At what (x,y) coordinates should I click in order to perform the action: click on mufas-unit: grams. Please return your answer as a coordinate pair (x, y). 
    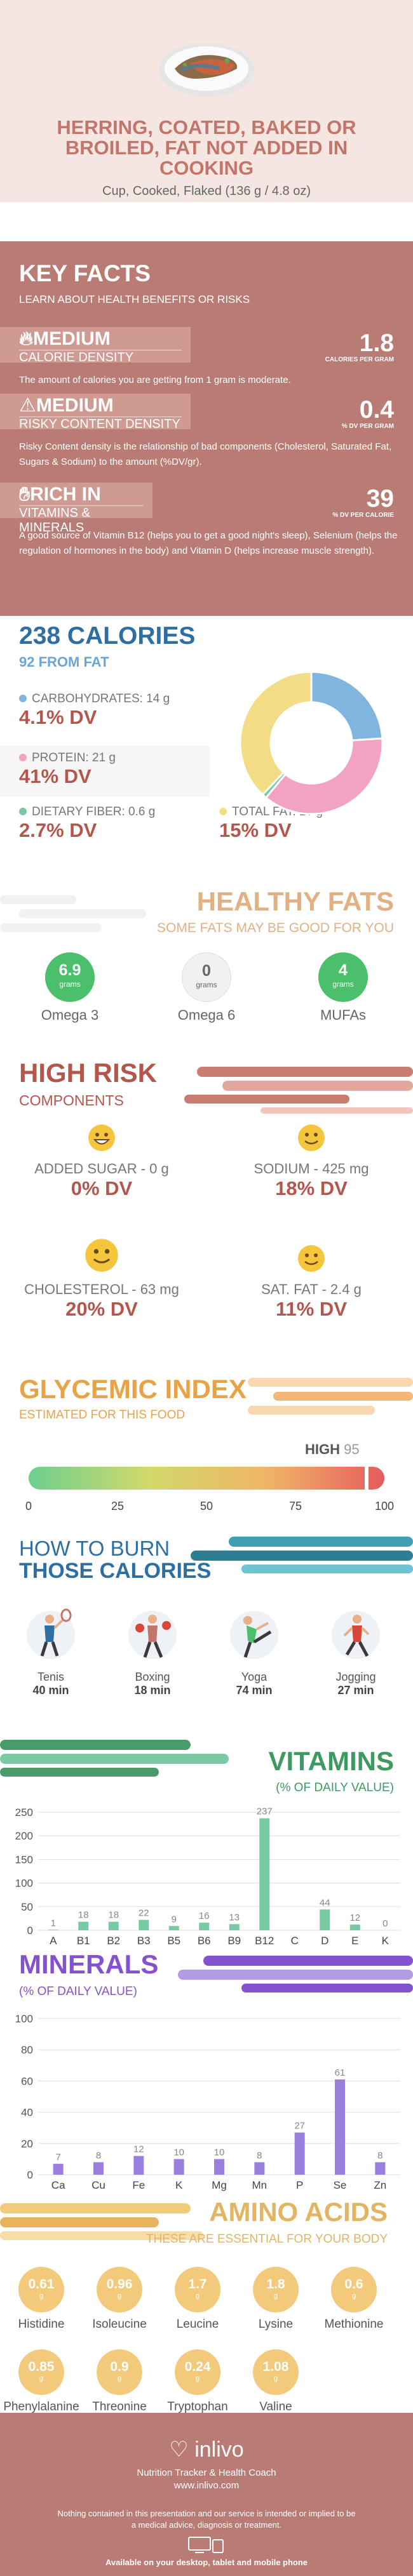
    Looking at the image, I should click on (343, 985).